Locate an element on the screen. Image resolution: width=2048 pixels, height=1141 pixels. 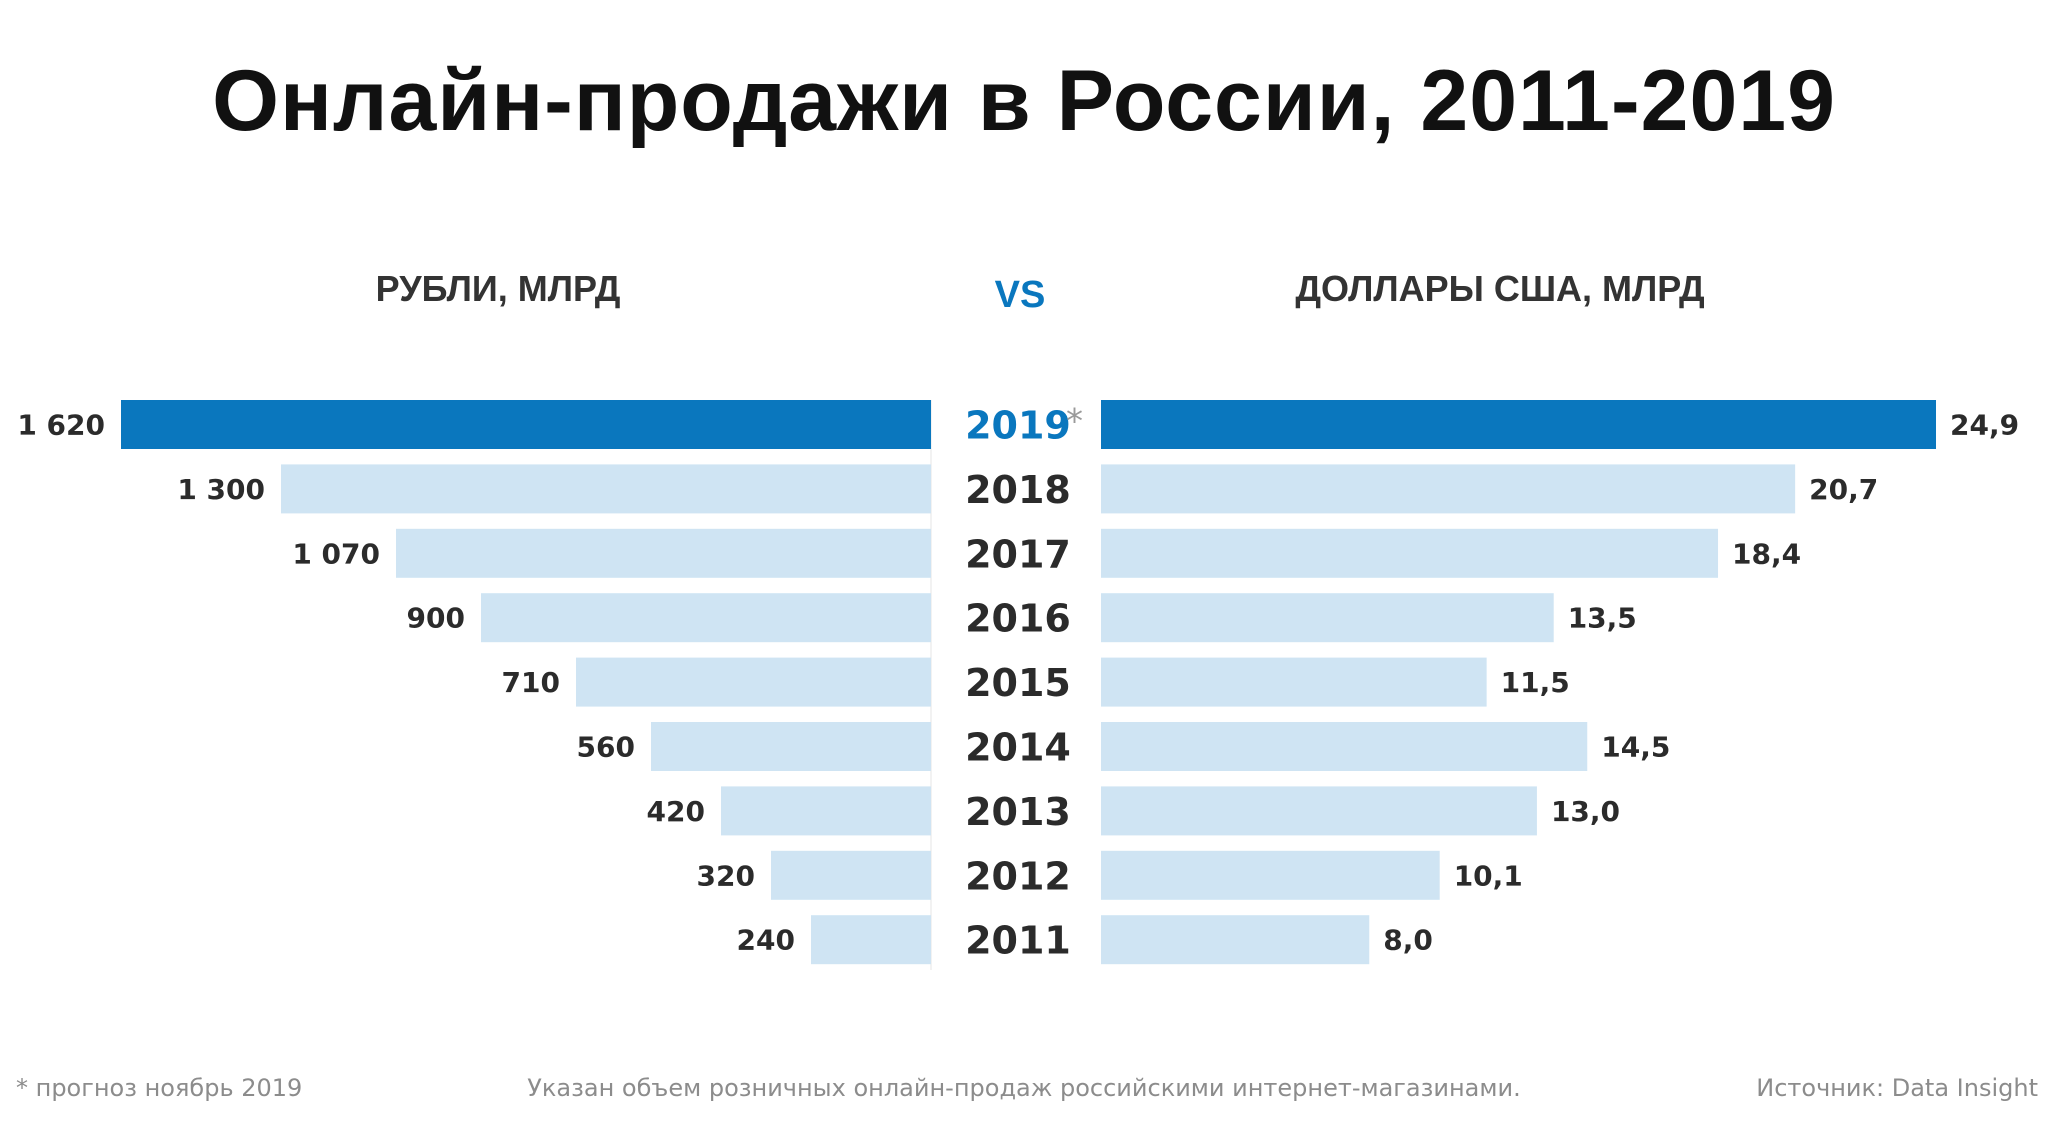
year-label-2012: 2012 is located at coordinates (1018, 876).